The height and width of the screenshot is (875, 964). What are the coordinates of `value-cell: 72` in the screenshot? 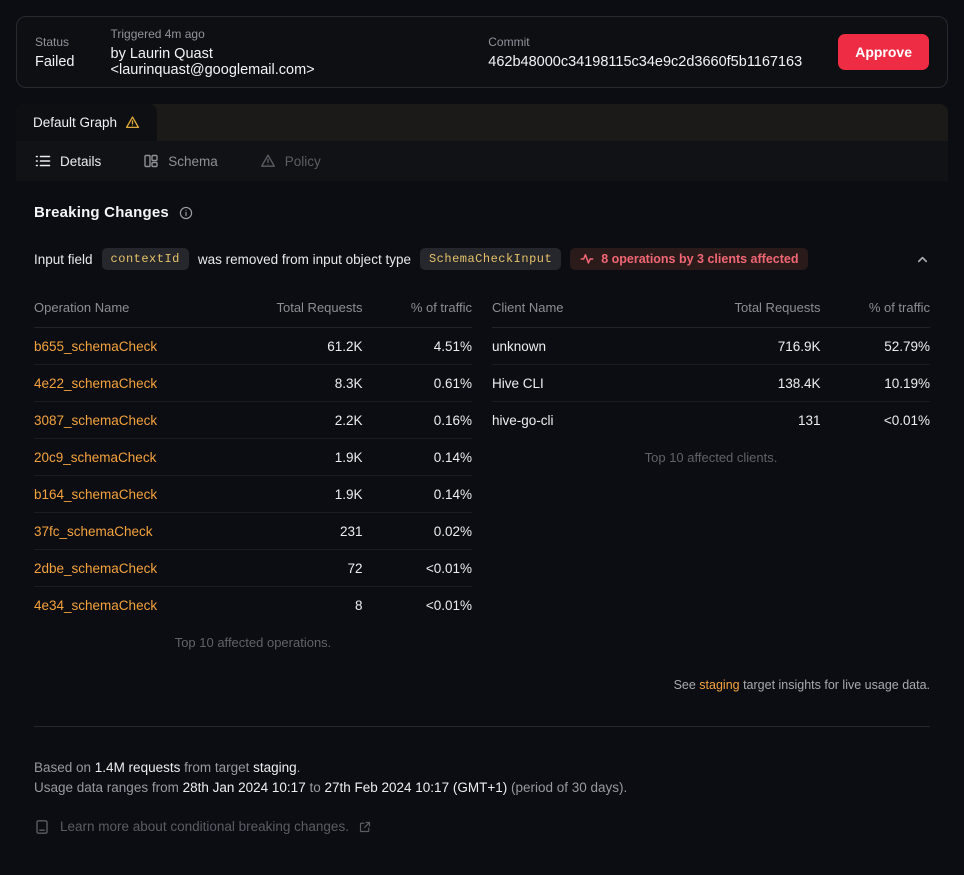 It's located at (294, 568).